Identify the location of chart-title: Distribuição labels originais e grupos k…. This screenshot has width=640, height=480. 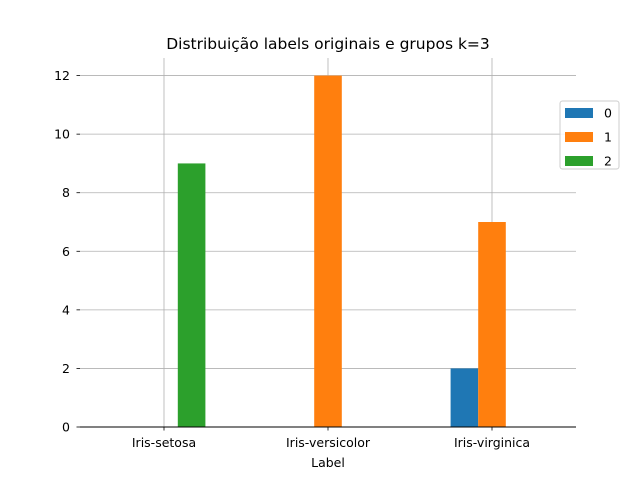
(328, 44).